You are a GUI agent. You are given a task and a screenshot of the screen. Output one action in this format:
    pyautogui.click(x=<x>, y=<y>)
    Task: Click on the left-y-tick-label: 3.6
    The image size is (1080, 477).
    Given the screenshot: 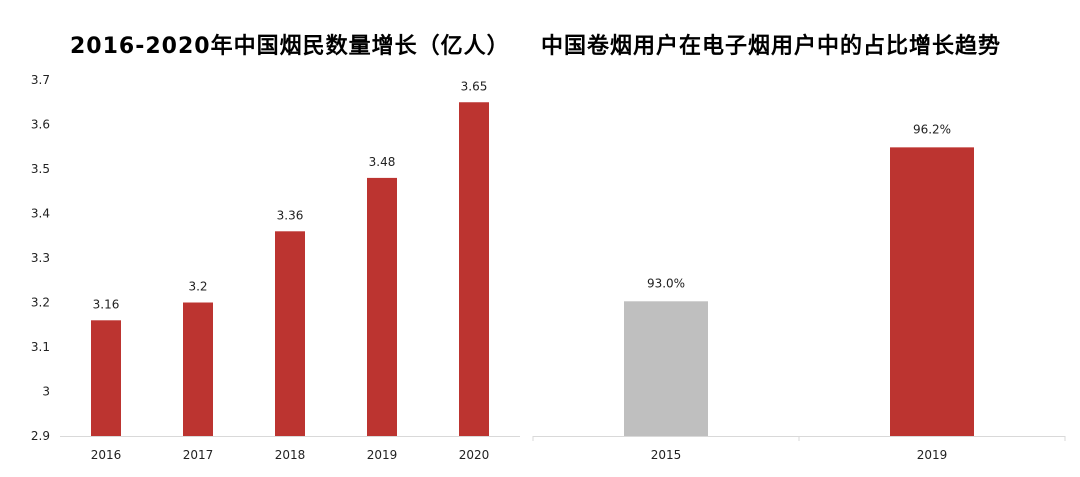 What is the action you would take?
    pyautogui.click(x=40, y=125)
    